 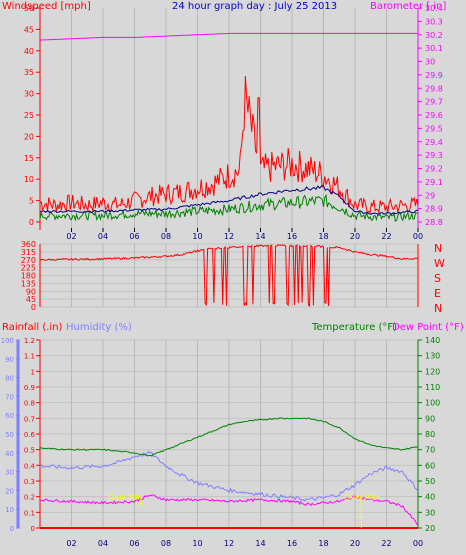 I want to click on wind-avg-line, so click(x=228, y=200).